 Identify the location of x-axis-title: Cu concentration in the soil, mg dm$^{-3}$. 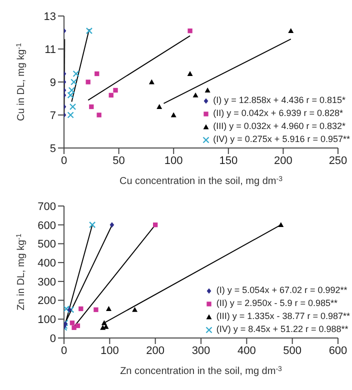
(201, 181).